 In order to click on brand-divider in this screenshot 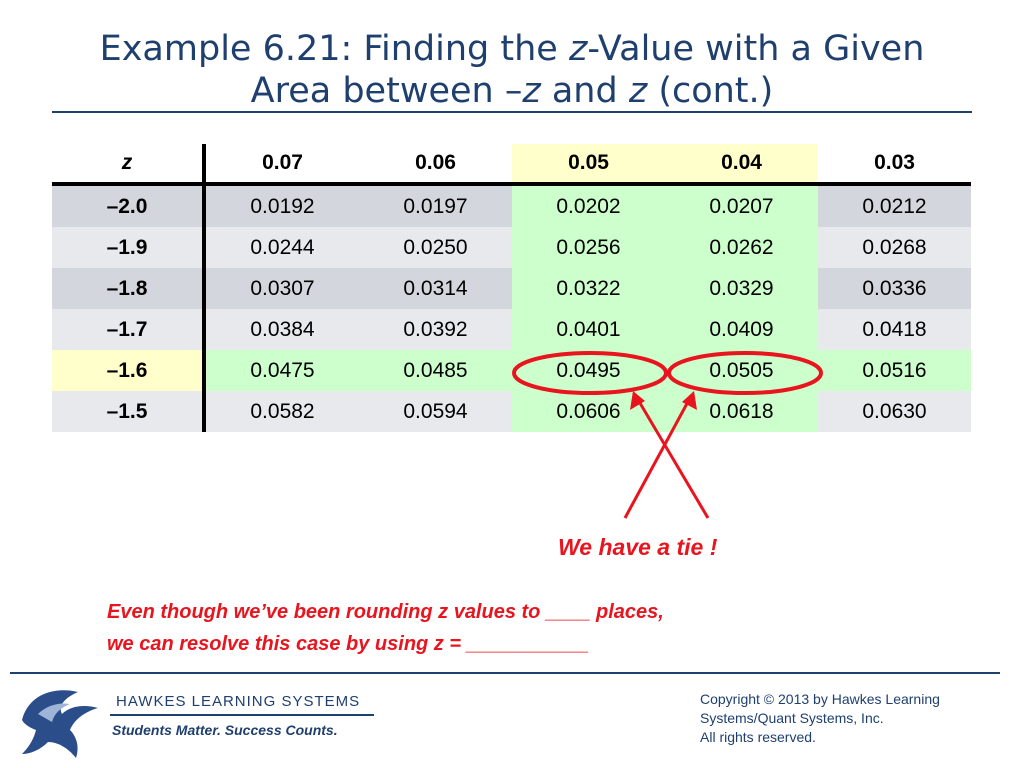, I will do `click(242, 715)`.